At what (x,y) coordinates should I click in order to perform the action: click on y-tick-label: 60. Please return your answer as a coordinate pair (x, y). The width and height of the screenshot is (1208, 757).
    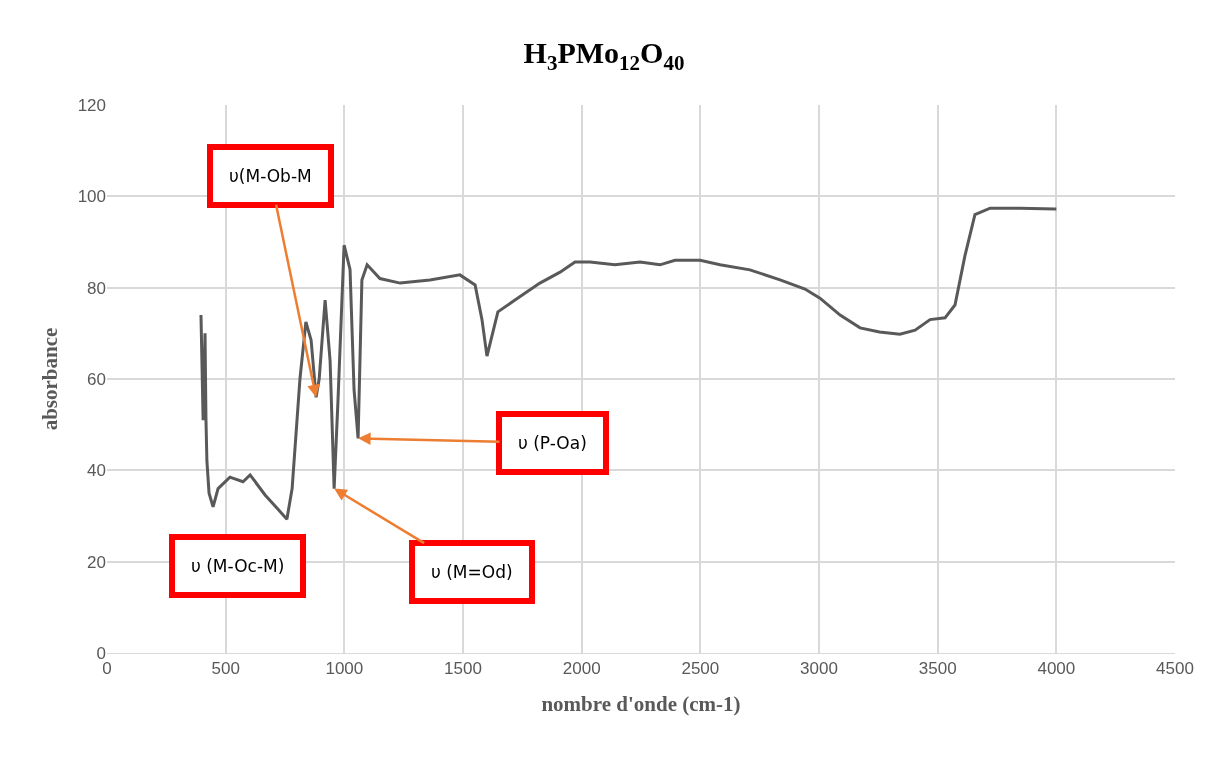
    Looking at the image, I should click on (96, 379).